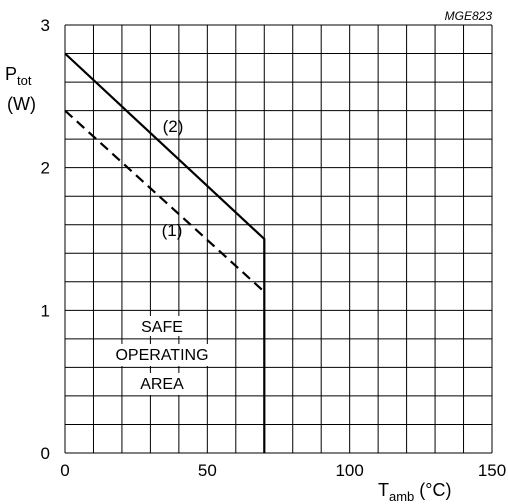 The image size is (508, 504). I want to click on series-curve-1-line, so click(165, 201).